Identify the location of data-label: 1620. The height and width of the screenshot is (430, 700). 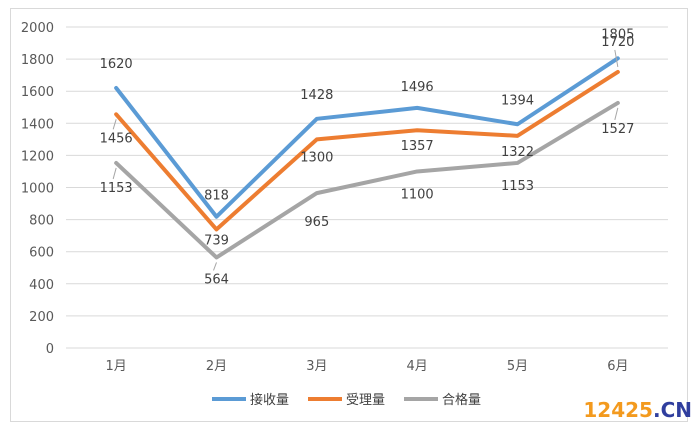
(116, 64).